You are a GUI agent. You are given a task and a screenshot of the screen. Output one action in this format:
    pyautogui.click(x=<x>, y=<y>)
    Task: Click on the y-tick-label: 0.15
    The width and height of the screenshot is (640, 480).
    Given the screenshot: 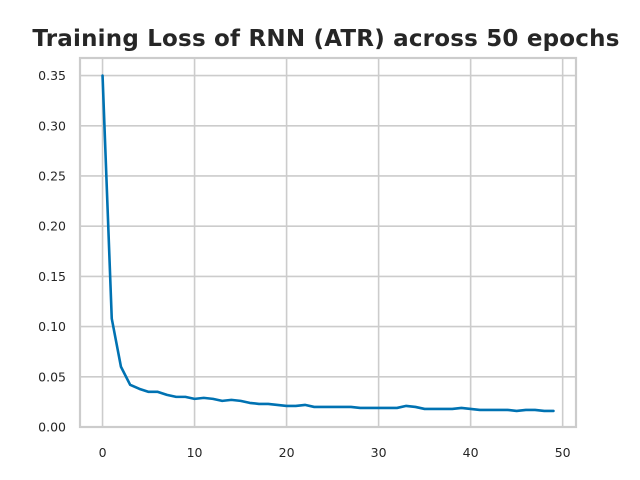 What is the action you would take?
    pyautogui.click(x=52, y=276)
    